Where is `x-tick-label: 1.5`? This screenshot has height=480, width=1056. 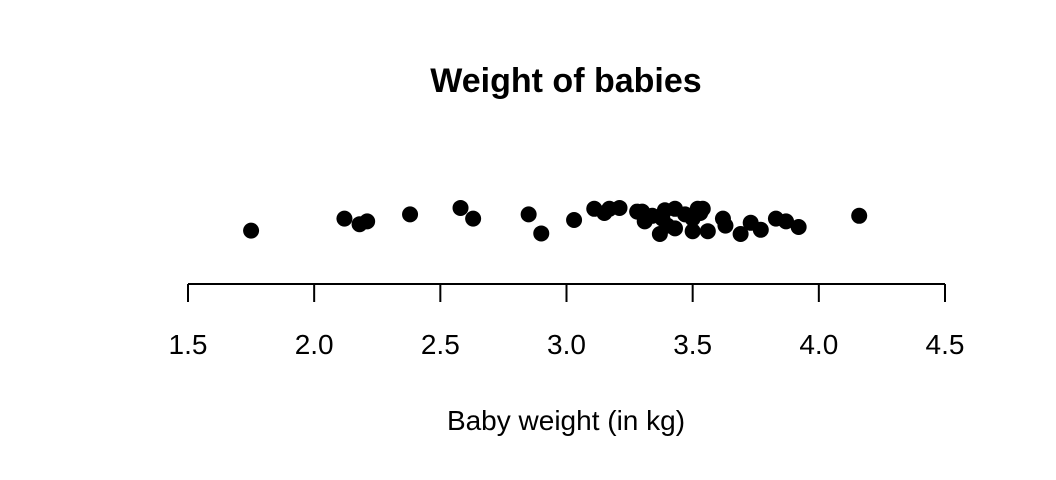 x-tick-label: 1.5 is located at coordinates (188, 344).